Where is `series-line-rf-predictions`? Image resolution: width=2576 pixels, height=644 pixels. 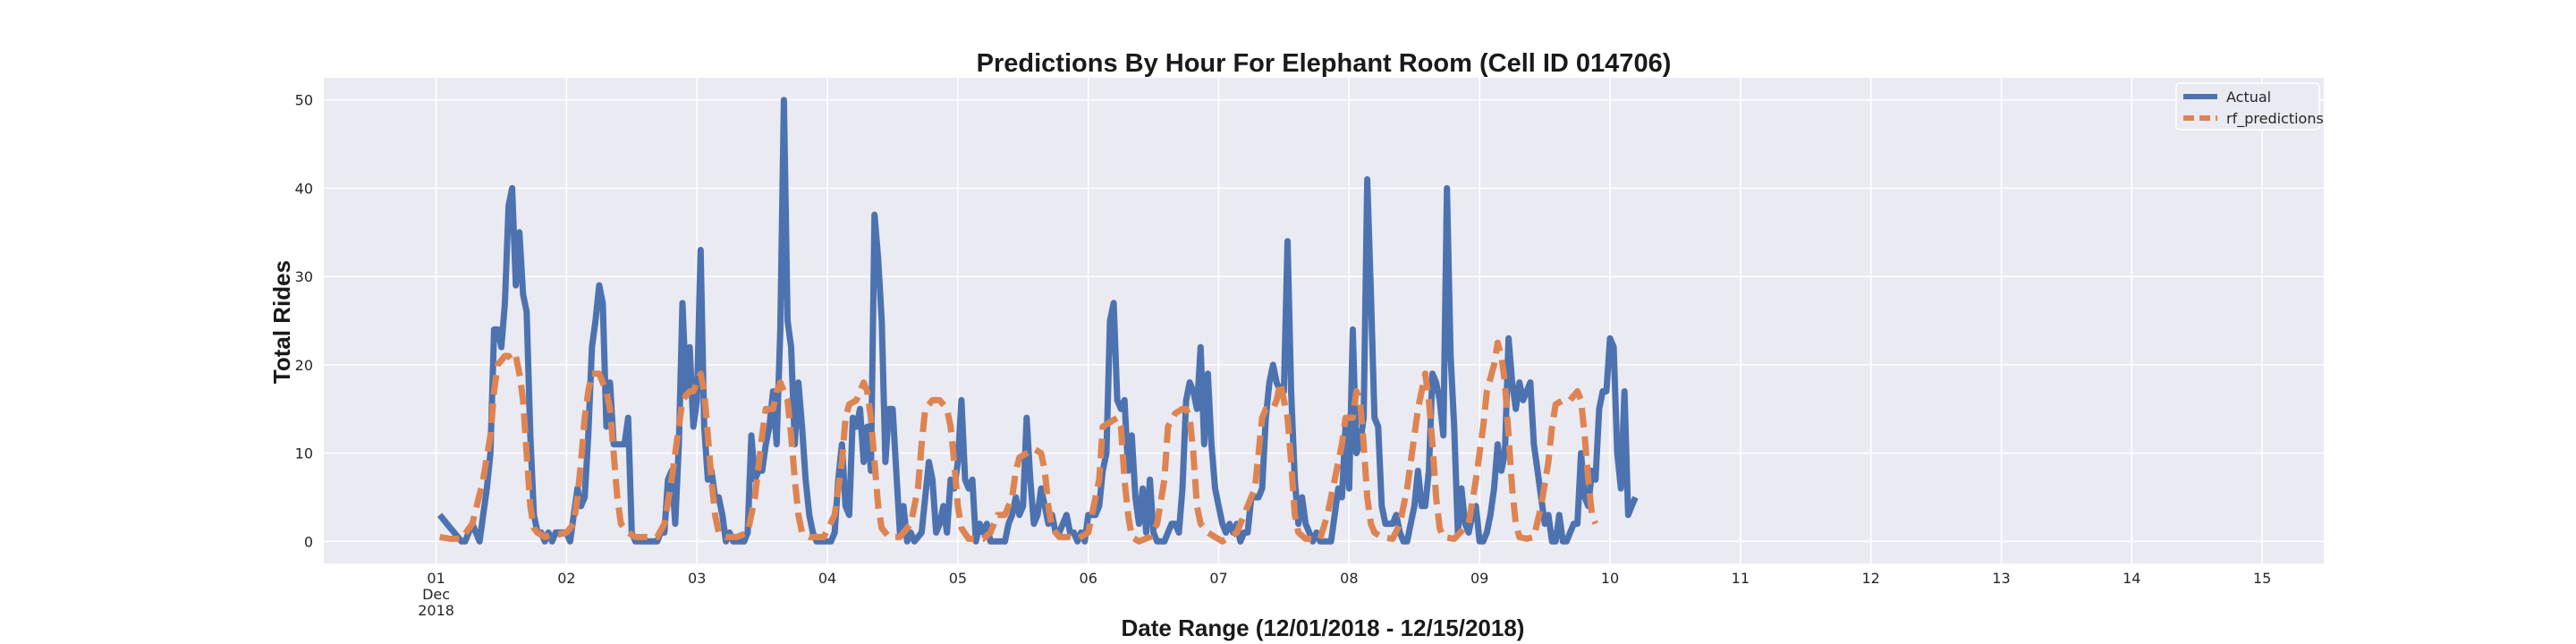
series-line-rf-predictions is located at coordinates (1019, 442).